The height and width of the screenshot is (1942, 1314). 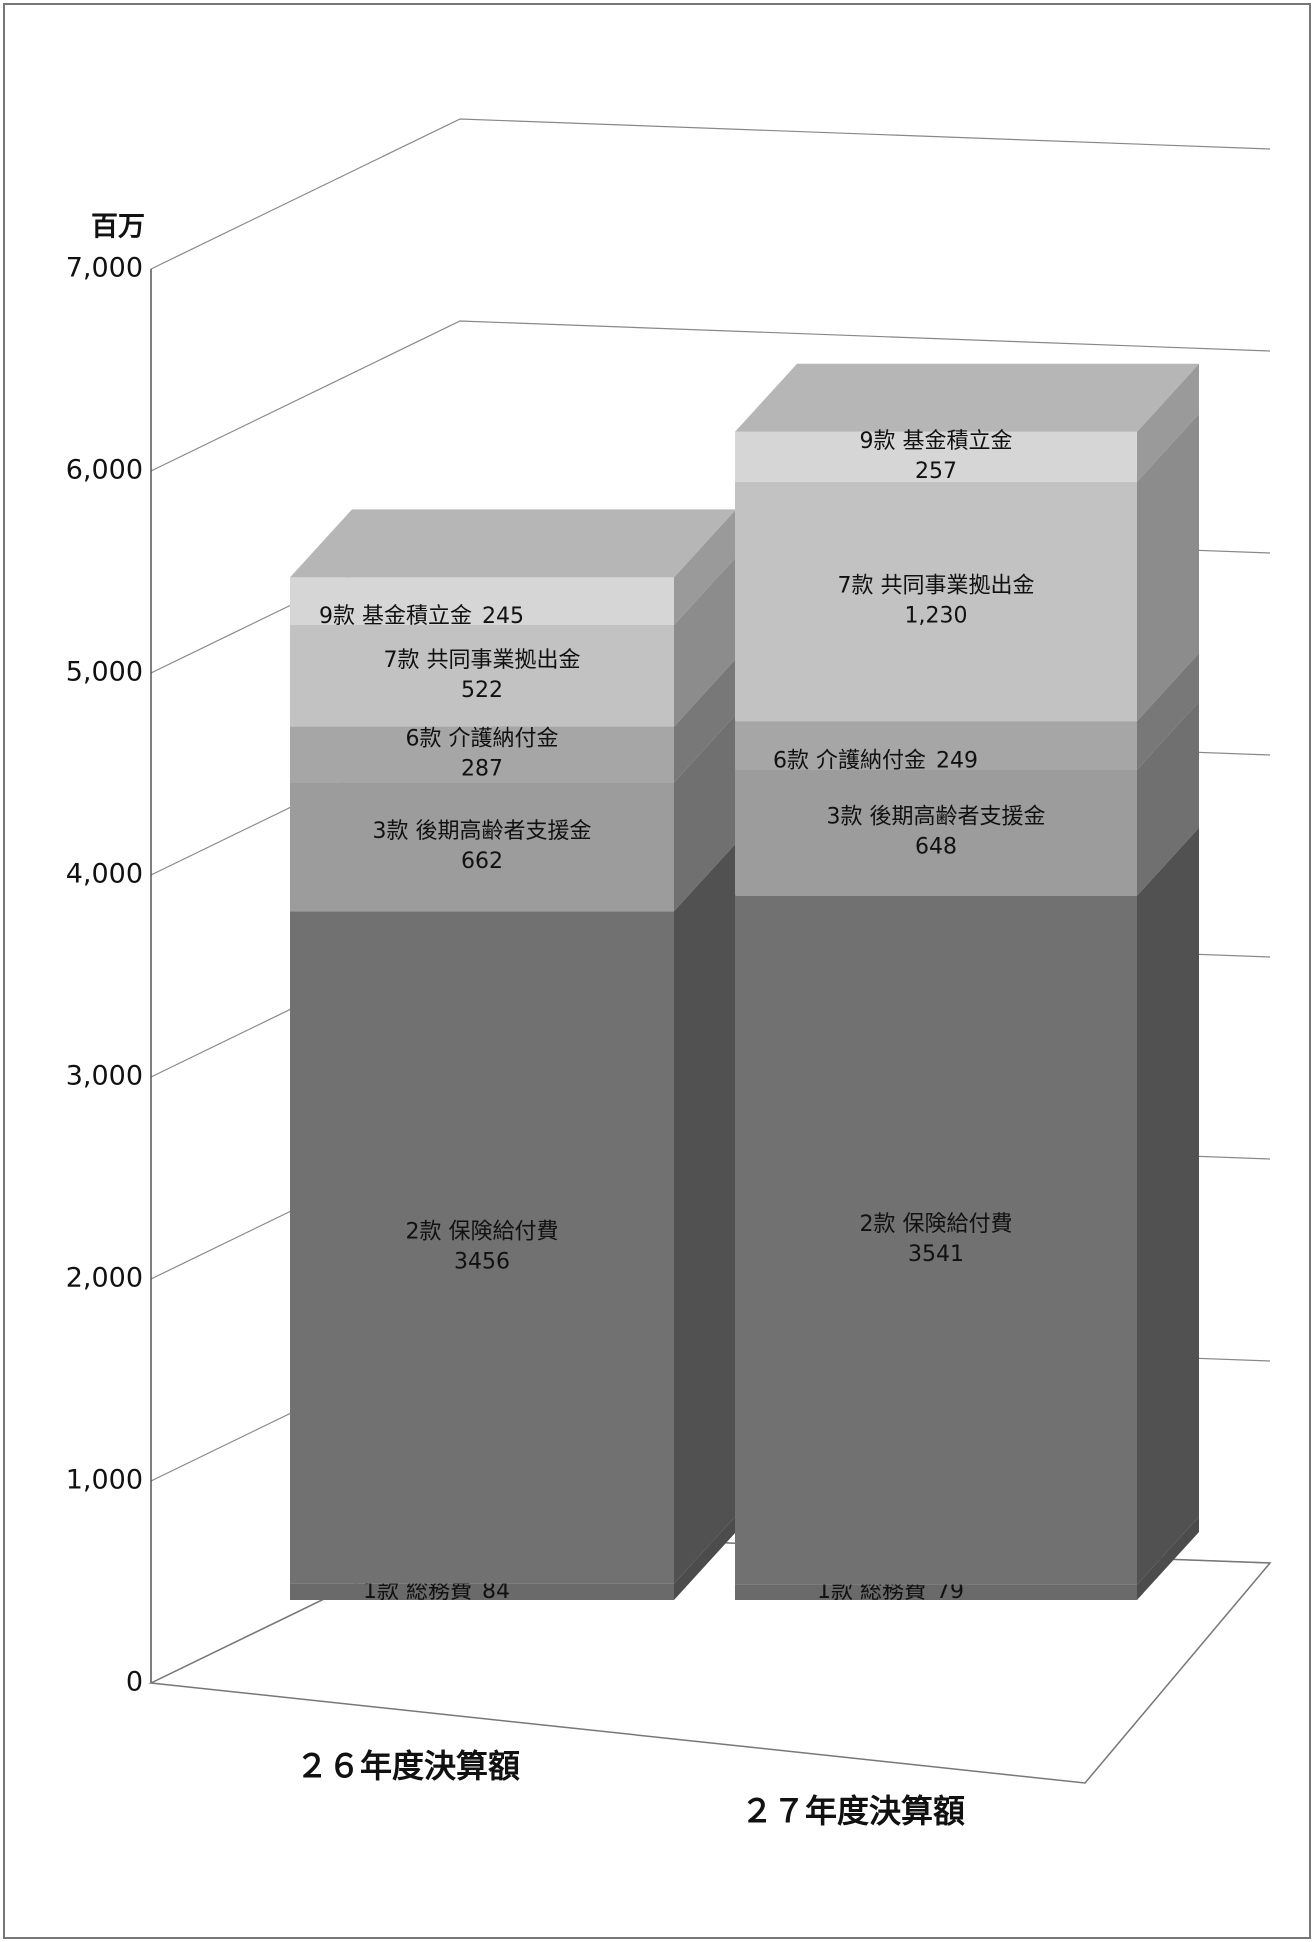 What do you see at coordinates (936, 615) in the screenshot?
I see `data-label-value: 1,230` at bounding box center [936, 615].